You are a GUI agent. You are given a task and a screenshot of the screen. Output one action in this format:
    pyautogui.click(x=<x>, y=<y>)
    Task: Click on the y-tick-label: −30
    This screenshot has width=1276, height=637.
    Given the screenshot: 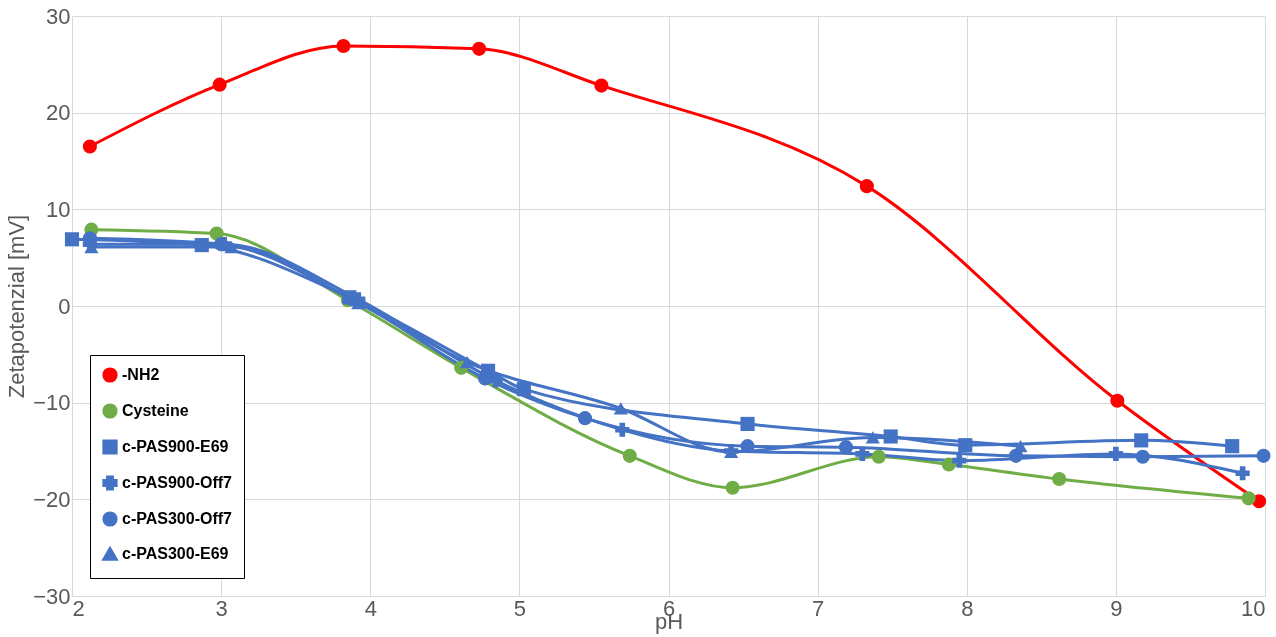 What is the action you would take?
    pyautogui.click(x=52, y=596)
    